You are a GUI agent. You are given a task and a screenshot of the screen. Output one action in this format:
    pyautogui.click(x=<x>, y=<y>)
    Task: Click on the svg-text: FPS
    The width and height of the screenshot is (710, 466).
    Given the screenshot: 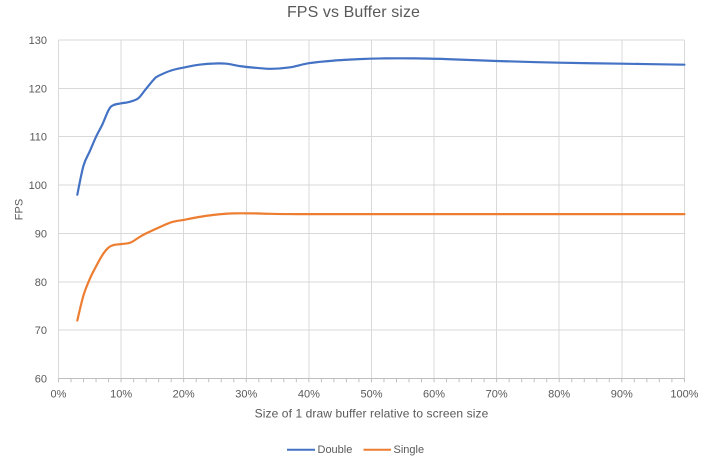 What is the action you would take?
    pyautogui.click(x=20, y=209)
    